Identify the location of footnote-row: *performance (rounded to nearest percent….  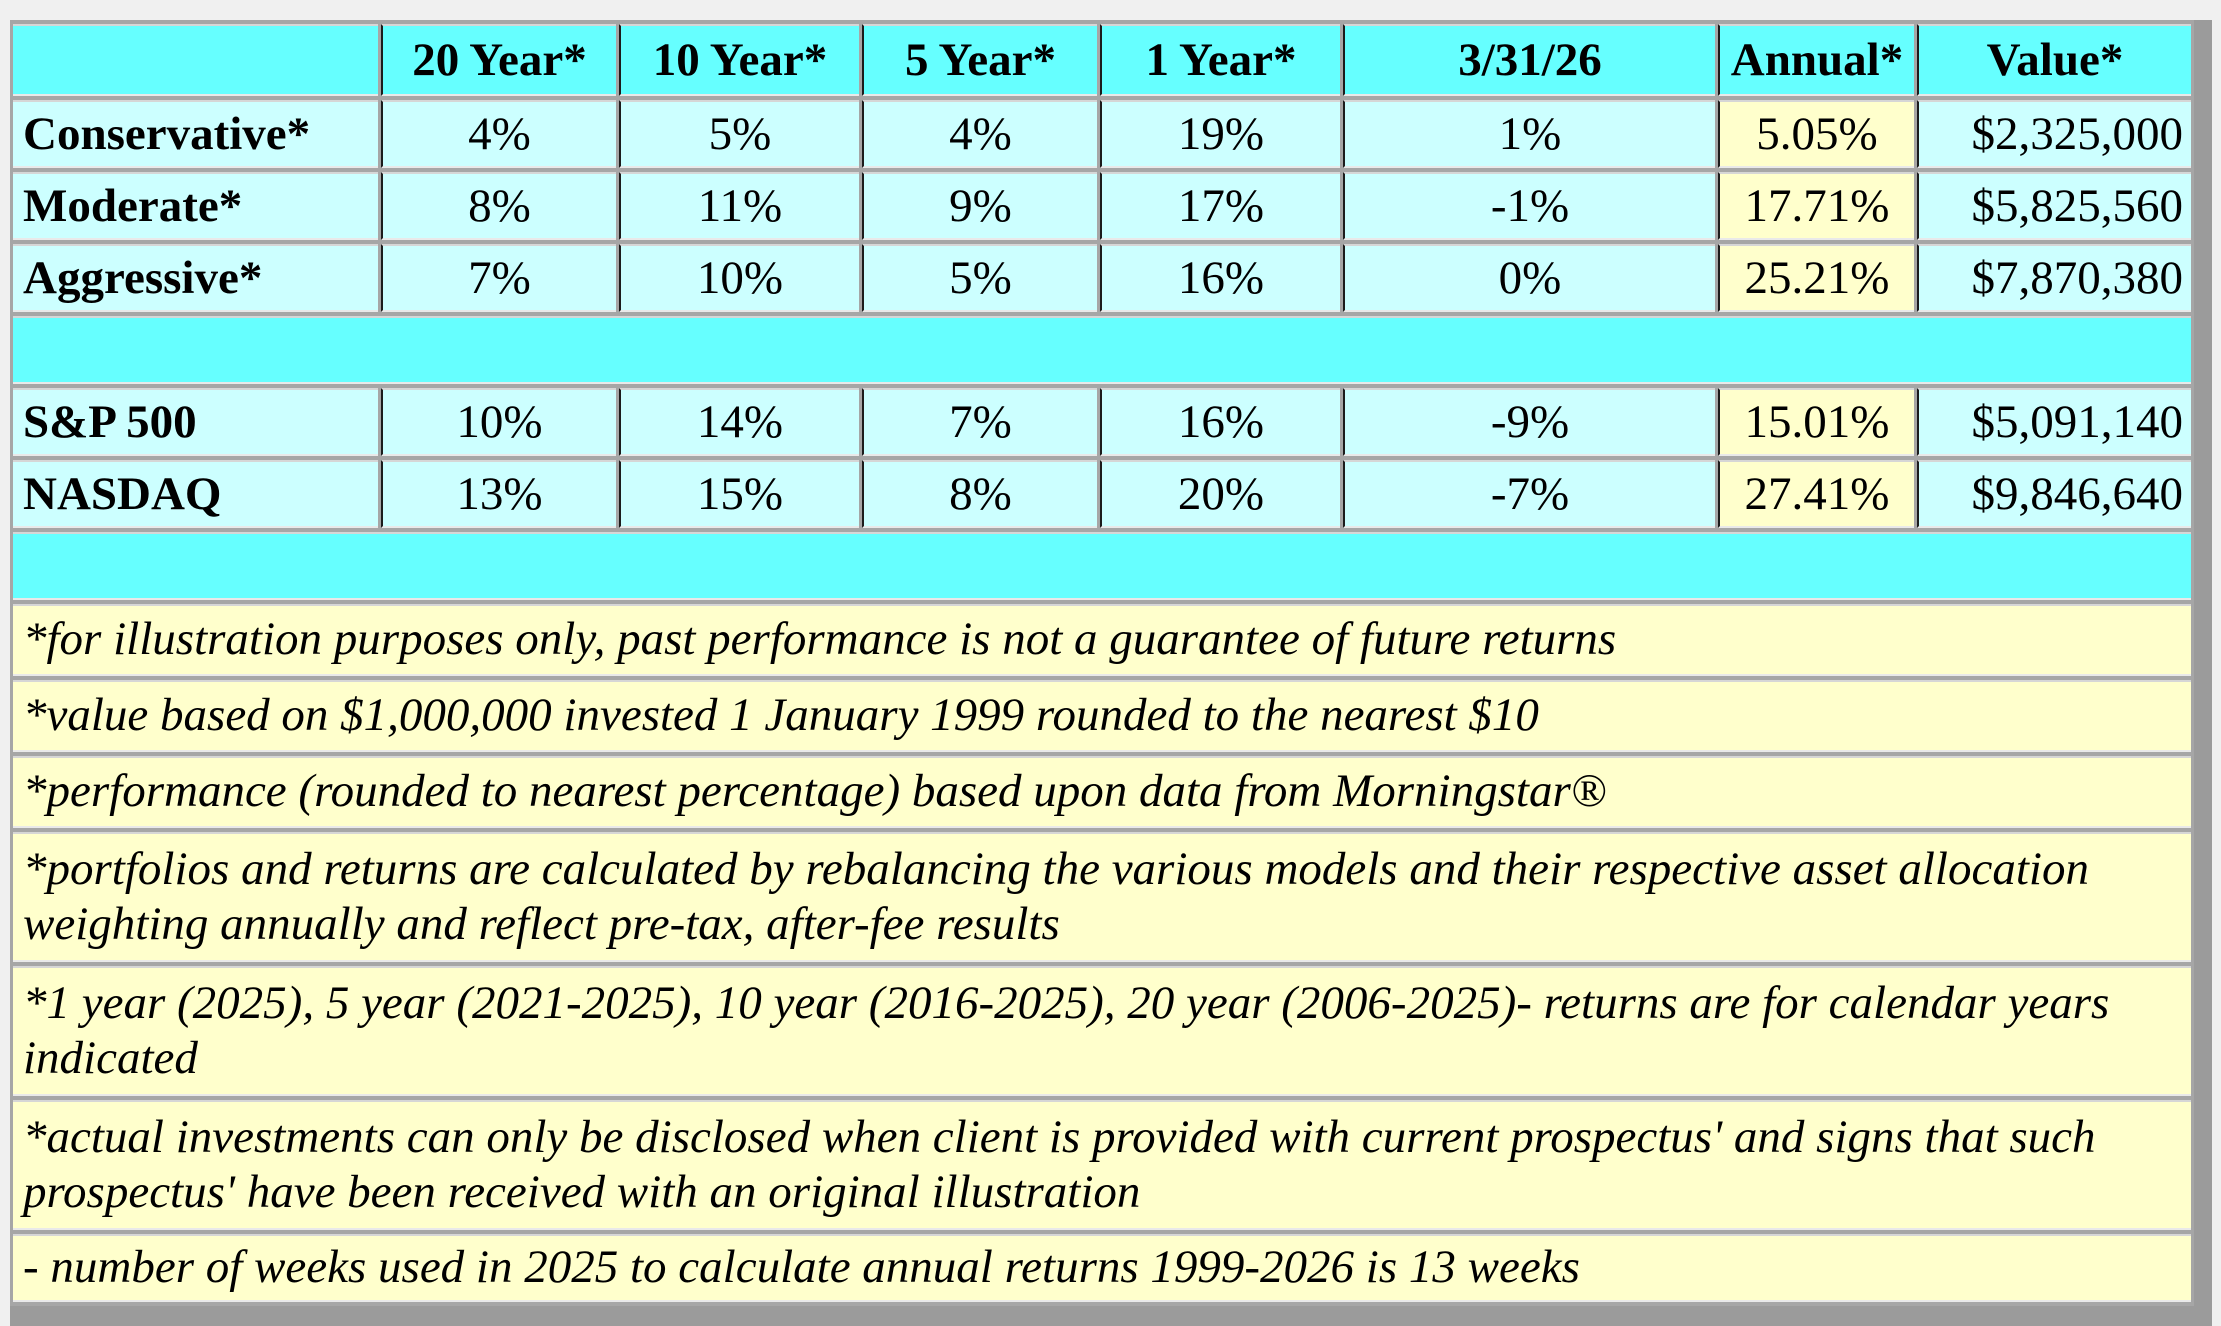
(1102, 792).